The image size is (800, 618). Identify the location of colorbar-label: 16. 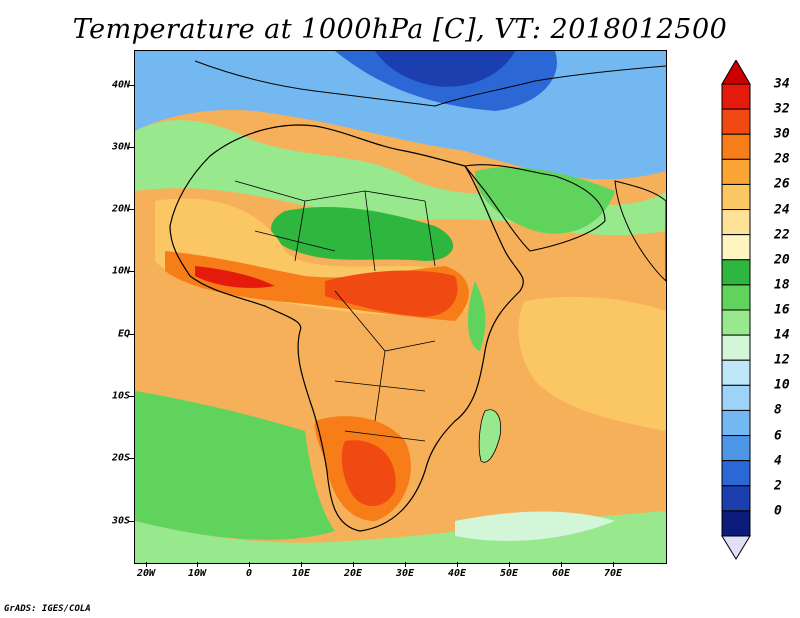
(782, 310).